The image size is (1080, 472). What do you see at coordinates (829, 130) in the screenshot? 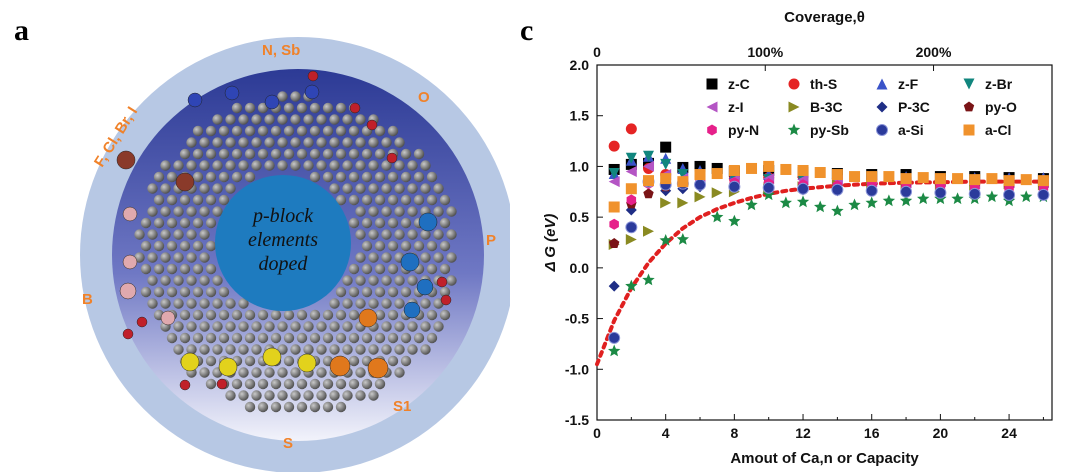
I see `legend-label: py-Sb` at bounding box center [829, 130].